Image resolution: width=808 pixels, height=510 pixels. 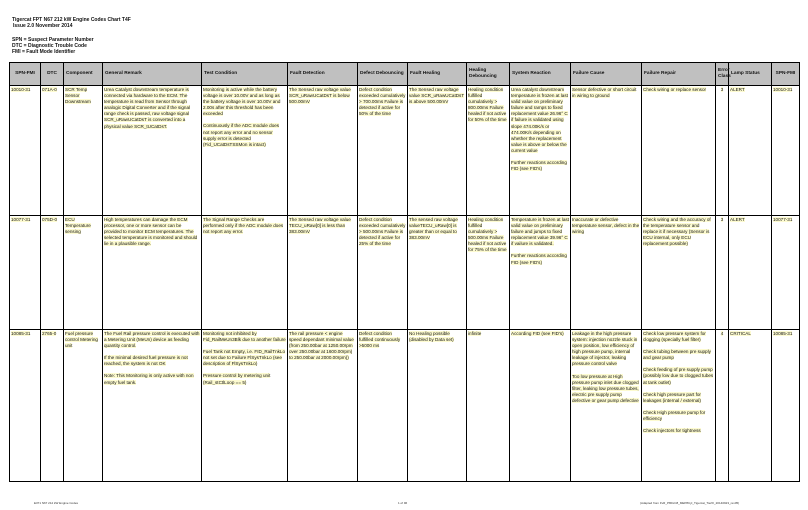 I want to click on cell-text: 10085-31, so click(x=21, y=333).